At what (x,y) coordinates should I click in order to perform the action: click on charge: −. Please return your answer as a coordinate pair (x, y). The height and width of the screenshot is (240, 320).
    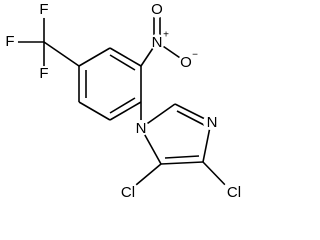
    Looking at the image, I should click on (195, 55).